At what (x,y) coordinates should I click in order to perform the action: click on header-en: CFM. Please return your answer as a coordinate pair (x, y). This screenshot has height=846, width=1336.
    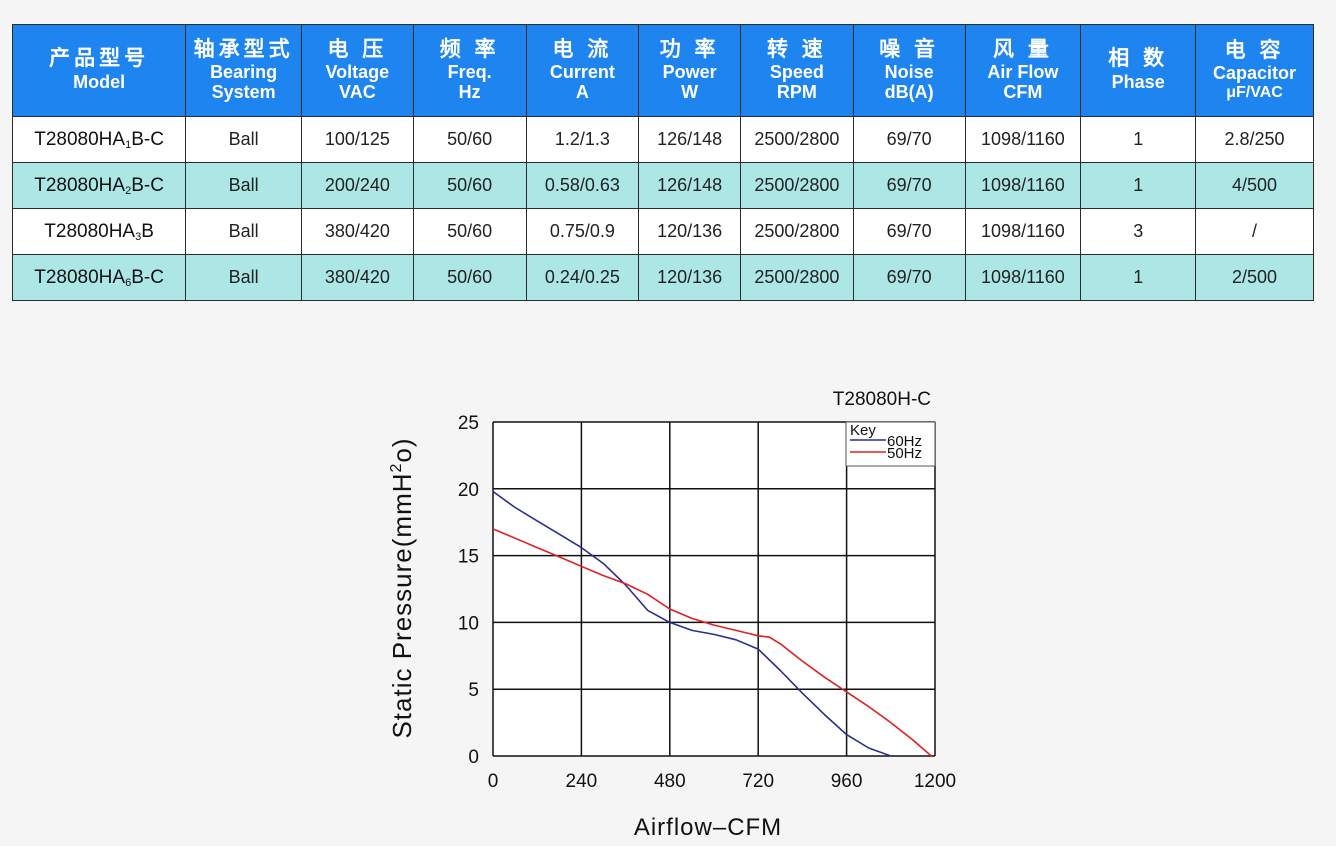
    Looking at the image, I should click on (1023, 91).